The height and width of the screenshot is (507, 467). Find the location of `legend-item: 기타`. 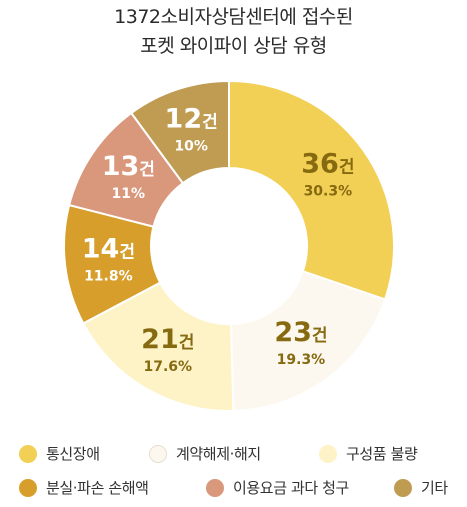

legend-item: 기타 is located at coordinates (421, 487).